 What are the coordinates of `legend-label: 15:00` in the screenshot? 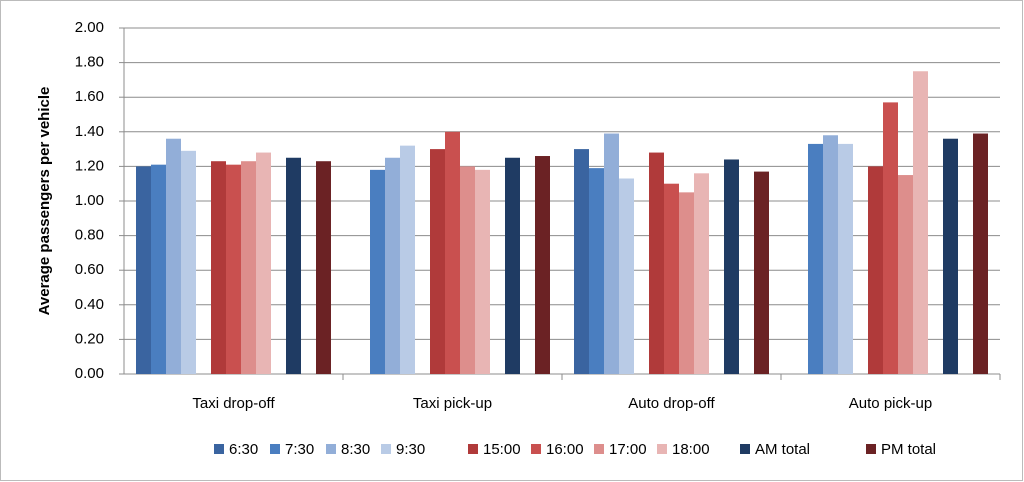 It's located at (502, 449).